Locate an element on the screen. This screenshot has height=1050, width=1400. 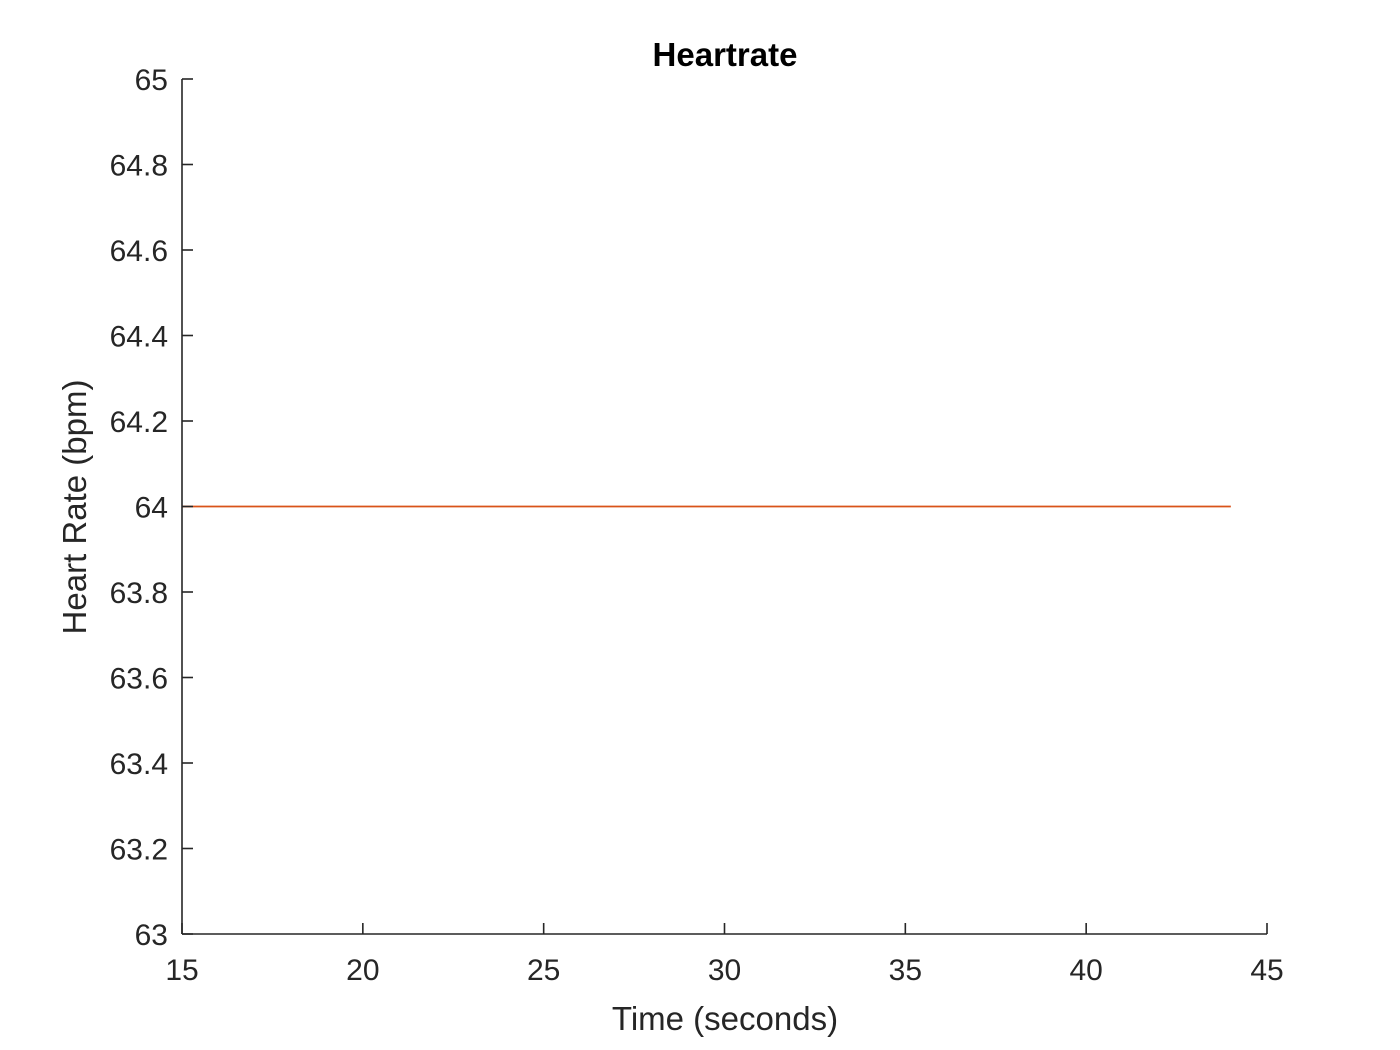
y-tick-label: 64.6 is located at coordinates (139, 251).